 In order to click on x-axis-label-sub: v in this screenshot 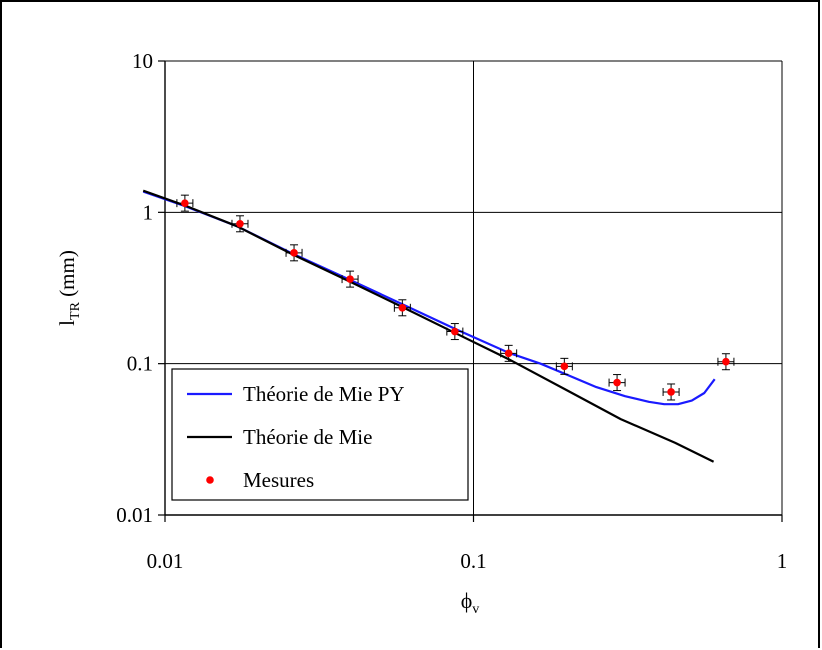, I will do `click(475, 609)`.